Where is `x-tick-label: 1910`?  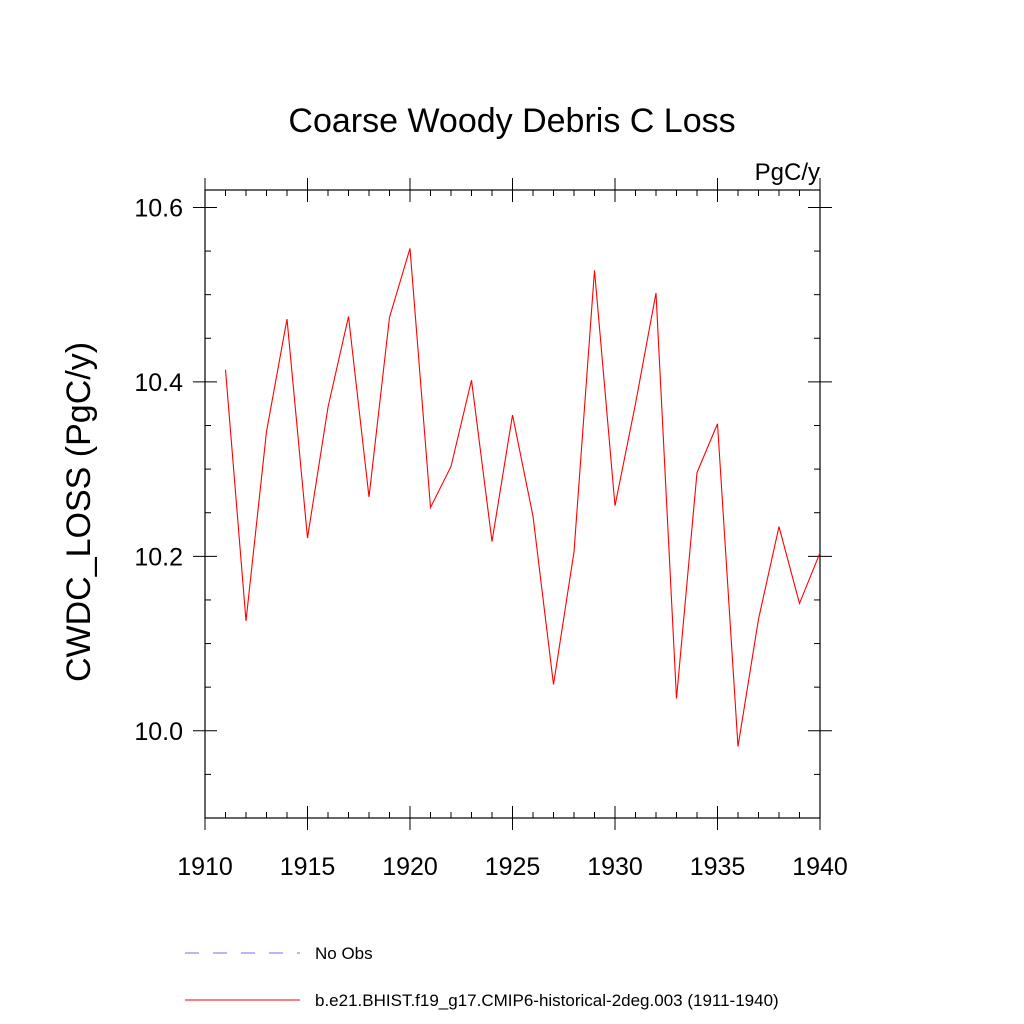 x-tick-label: 1910 is located at coordinates (205, 867).